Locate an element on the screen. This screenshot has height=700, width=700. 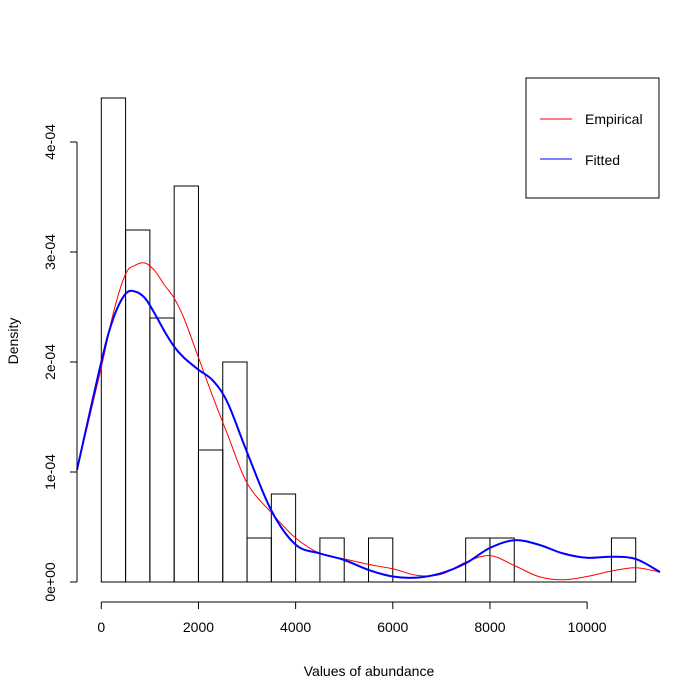
y-axis-label: Density is located at coordinates (13, 341).